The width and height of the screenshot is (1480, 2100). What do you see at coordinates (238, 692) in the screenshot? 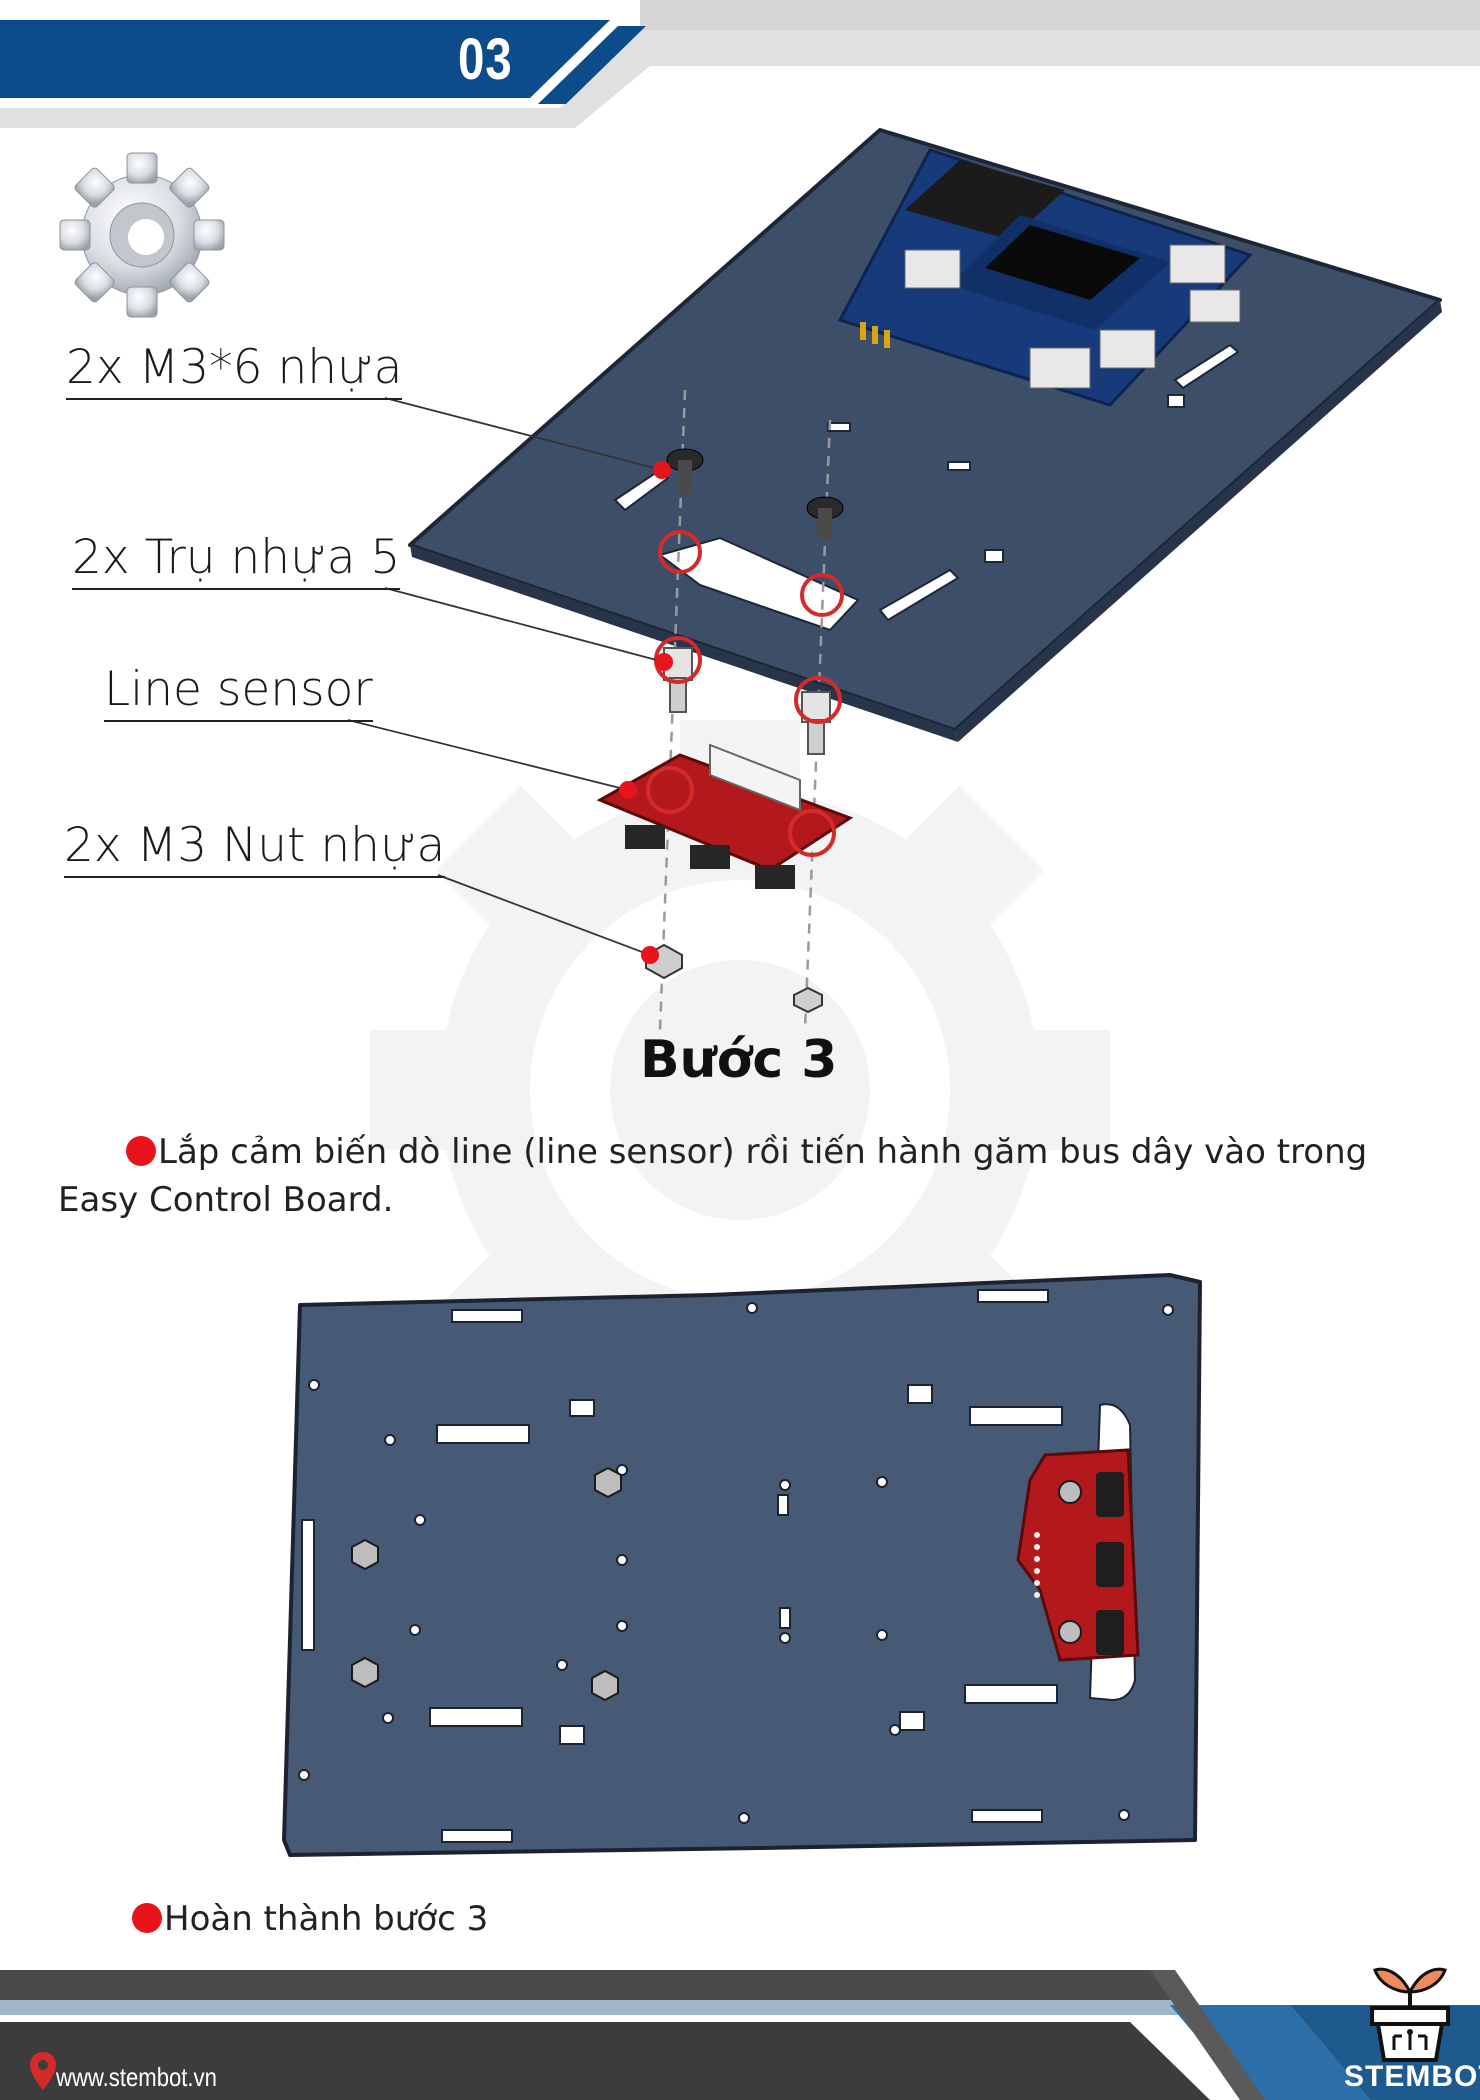
I see `callout-line-sensor: Line sensor` at bounding box center [238, 692].